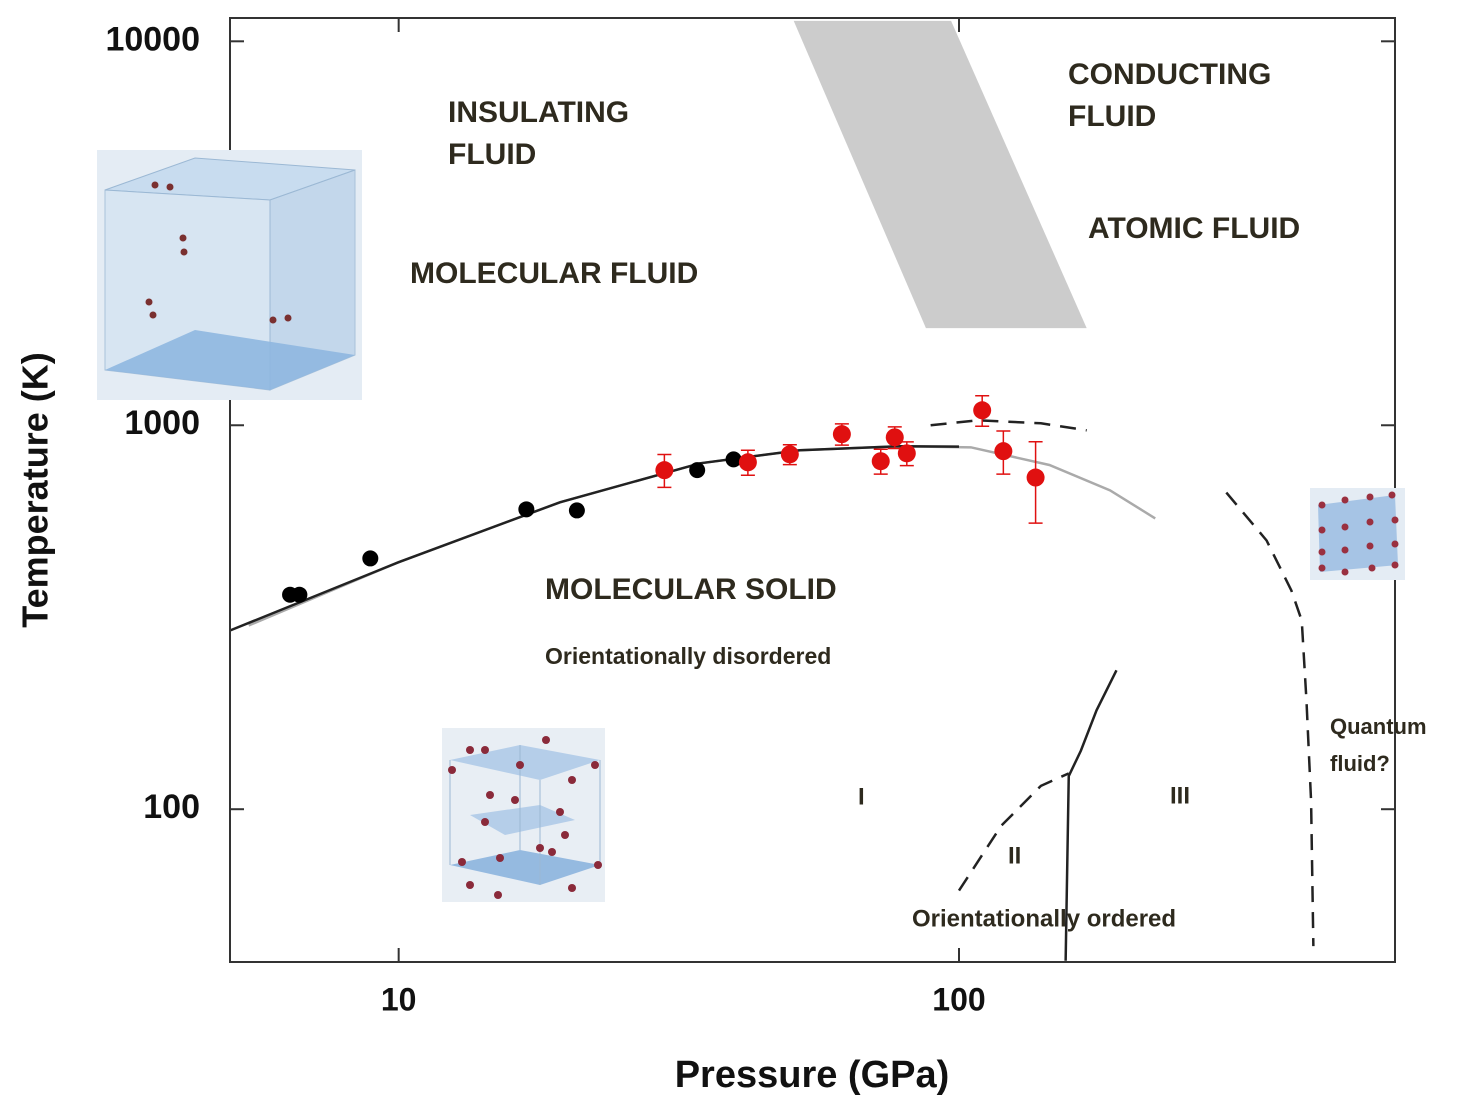 This screenshot has width=1466, height=1099. I want to click on y-axis-label: Temperature (K), so click(35, 489).